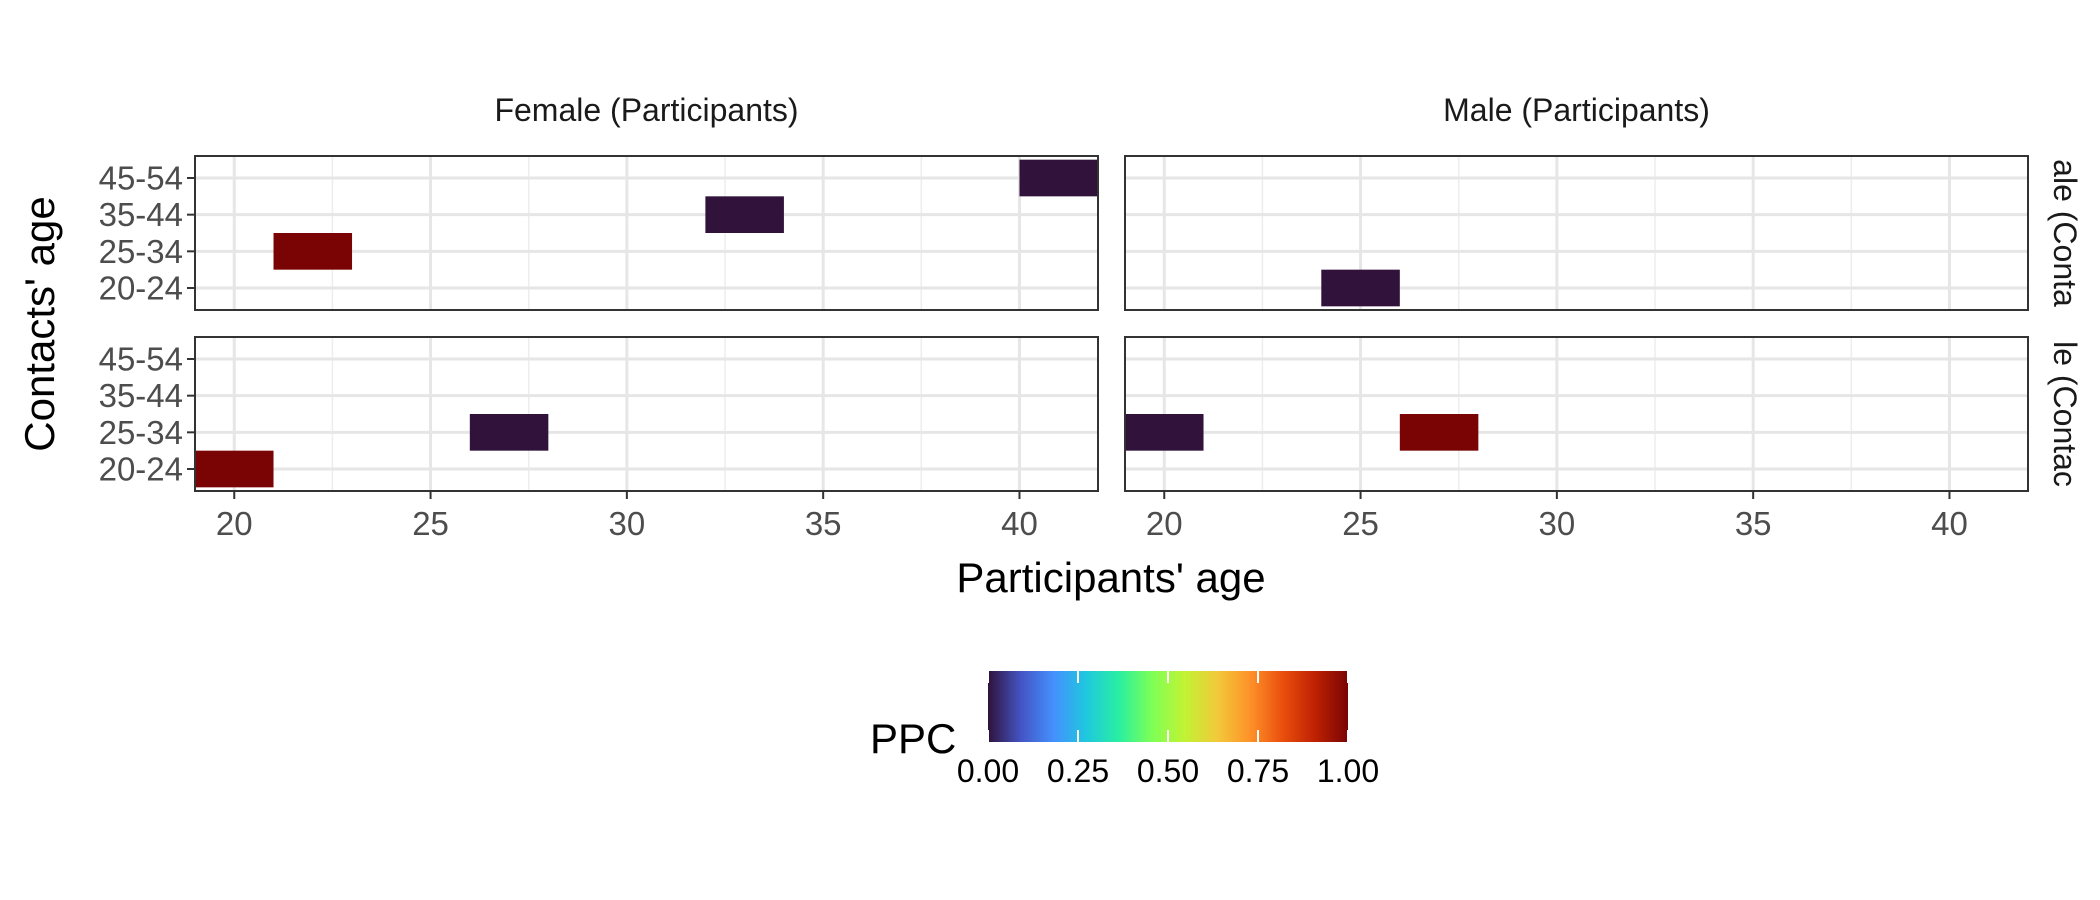  What do you see at coordinates (1348, 771) in the screenshot?
I see `legend-tick-label: 1.00` at bounding box center [1348, 771].